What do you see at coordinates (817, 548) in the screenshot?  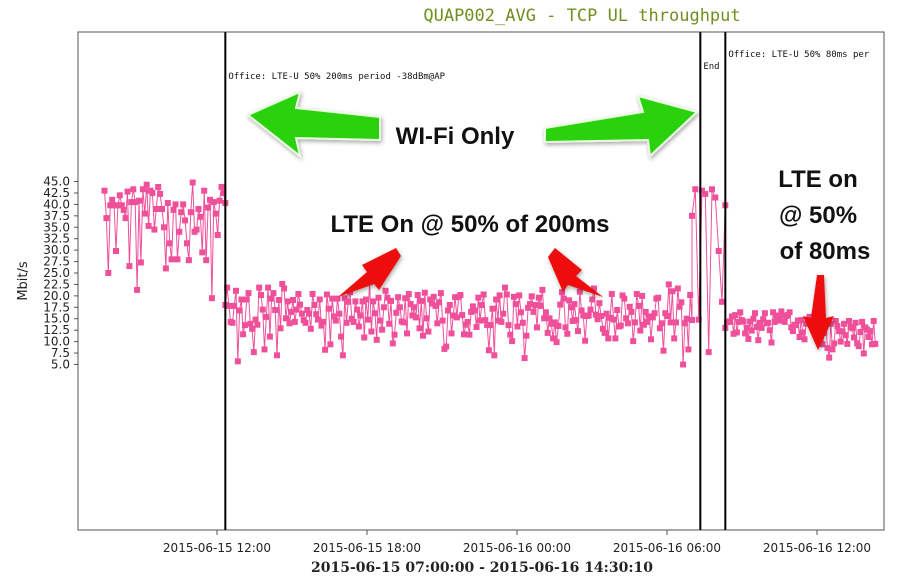 I see `x-tick-label: 2015-06-16 12:00` at bounding box center [817, 548].